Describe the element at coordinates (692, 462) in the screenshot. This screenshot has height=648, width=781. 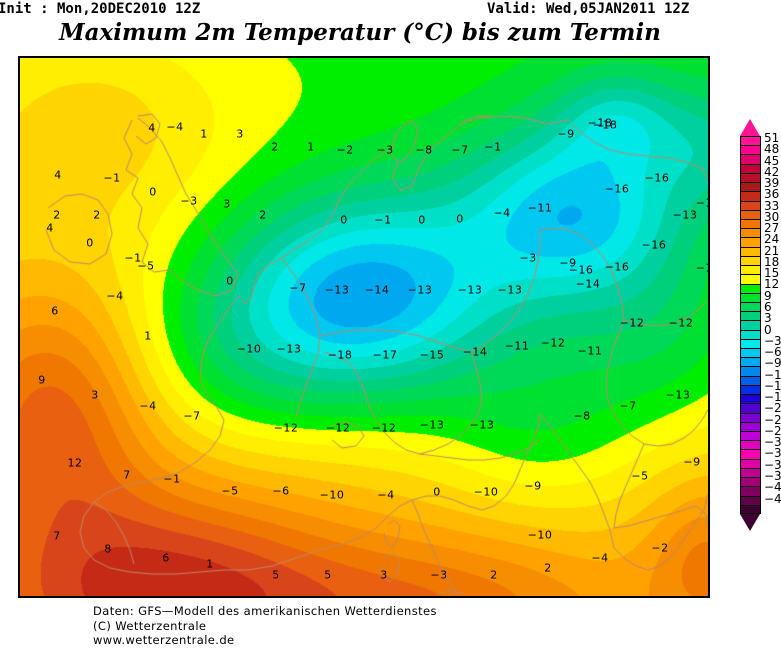
I see `contour-value-label: −9` at that location.